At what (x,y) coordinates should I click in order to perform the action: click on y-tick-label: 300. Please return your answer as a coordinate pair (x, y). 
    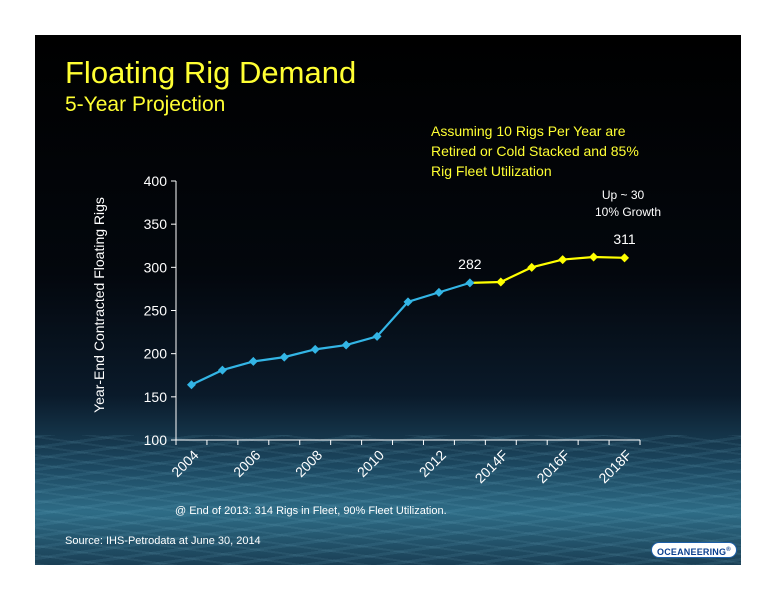
    Looking at the image, I should click on (156, 267).